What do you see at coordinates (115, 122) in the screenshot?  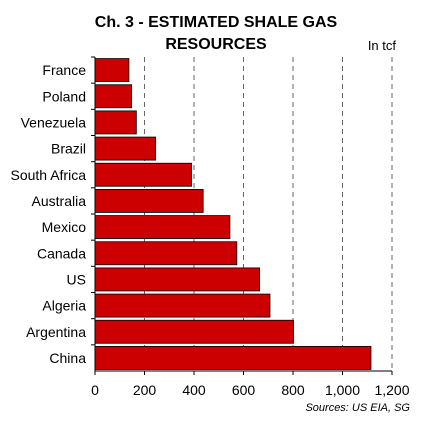 I see `bar-venezuela` at bounding box center [115, 122].